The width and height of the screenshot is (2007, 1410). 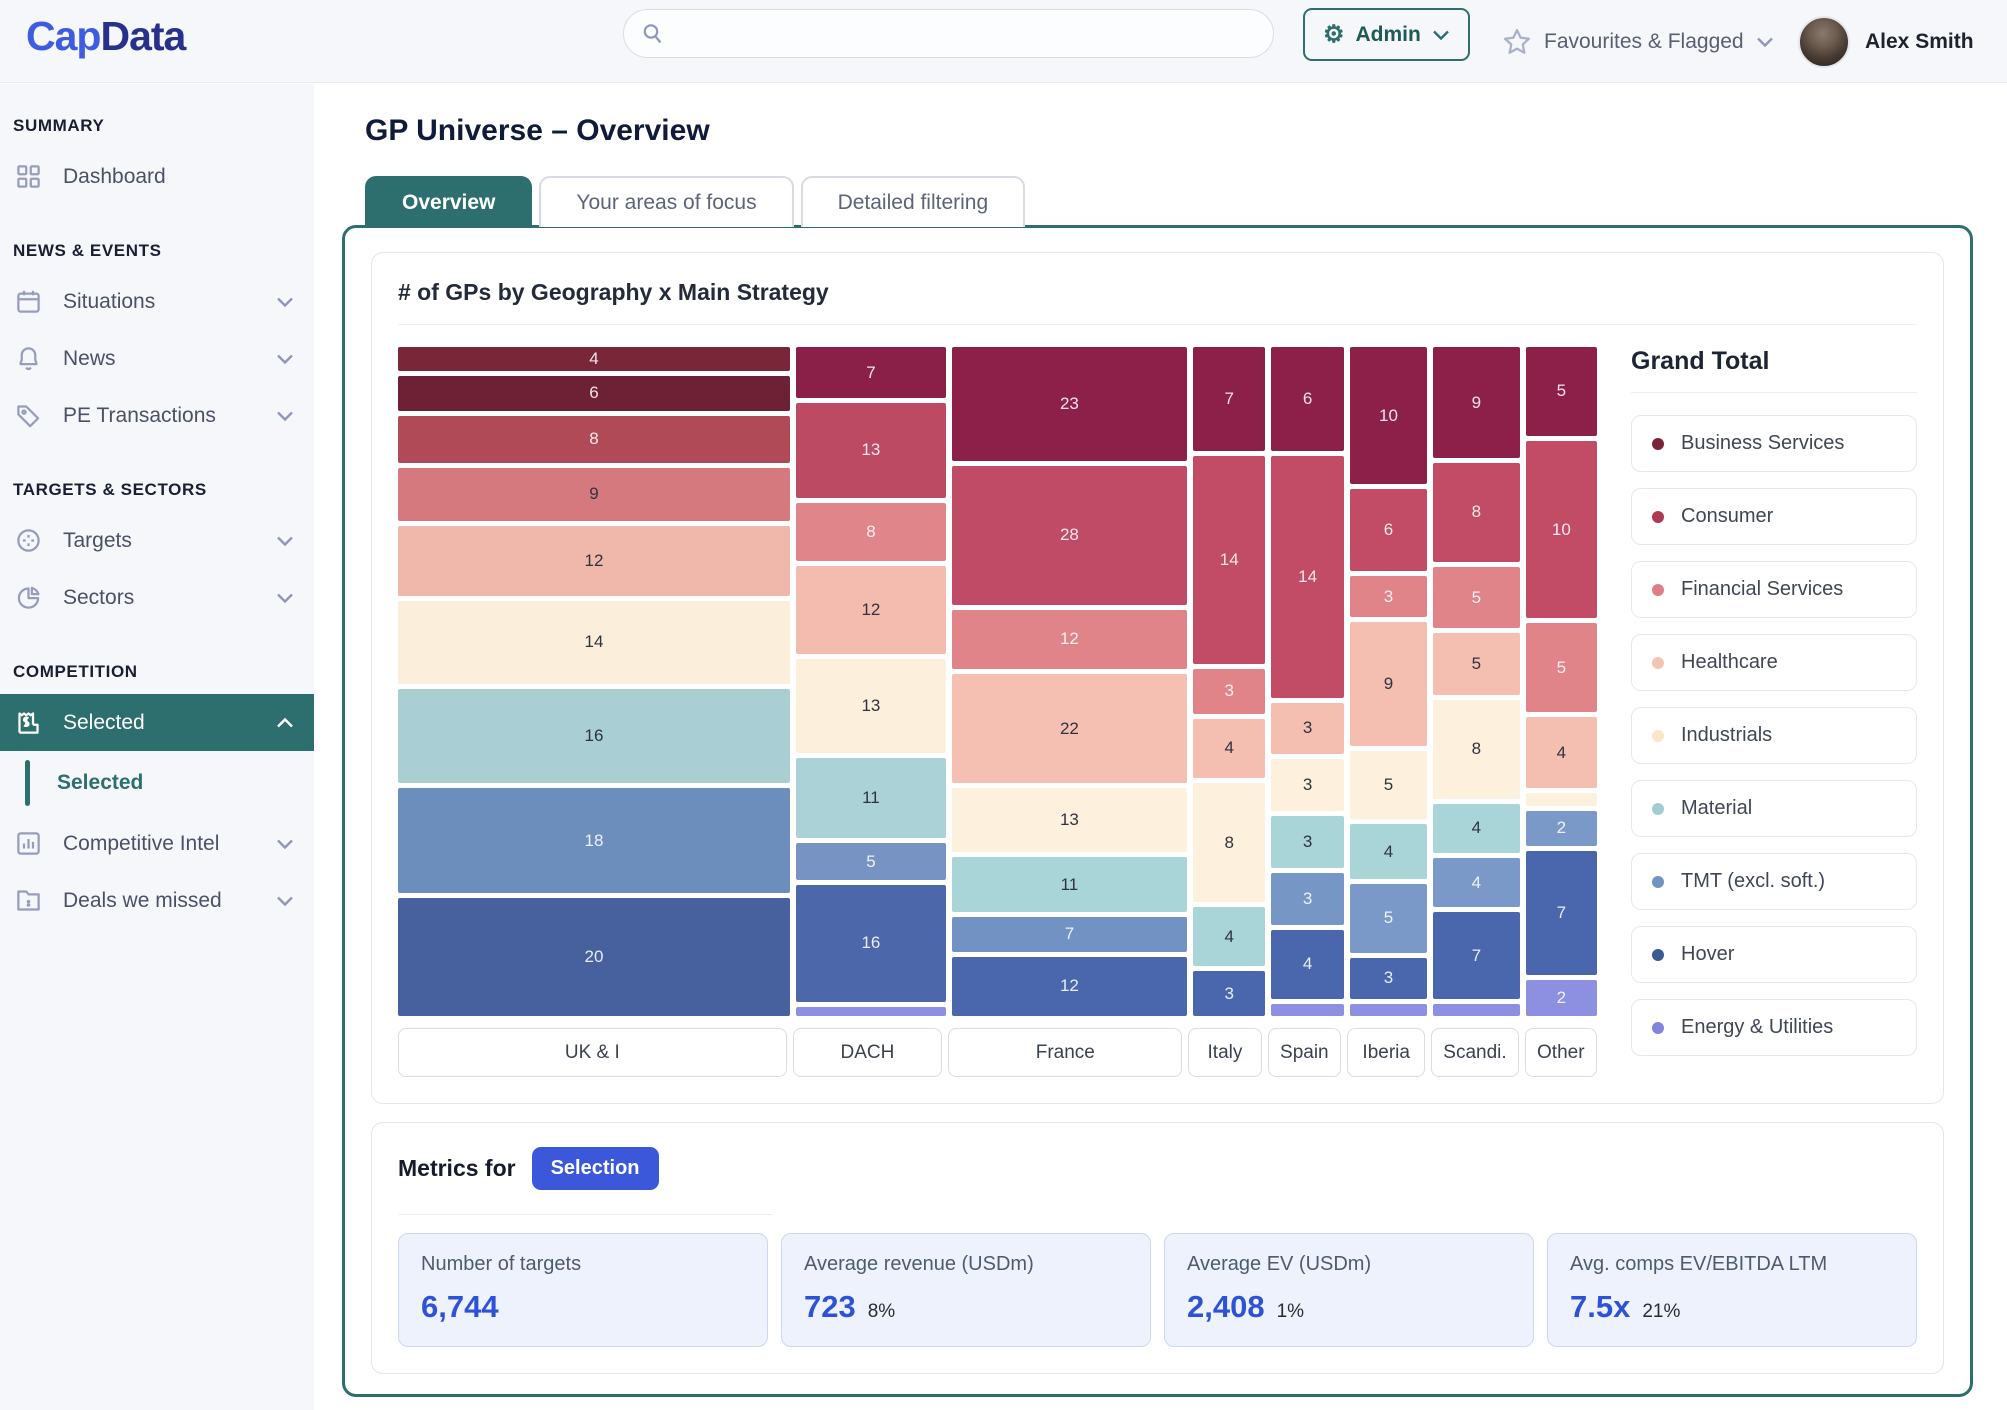 What do you see at coordinates (867, 1052) in the screenshot?
I see `axis-label-dach: DACH` at bounding box center [867, 1052].